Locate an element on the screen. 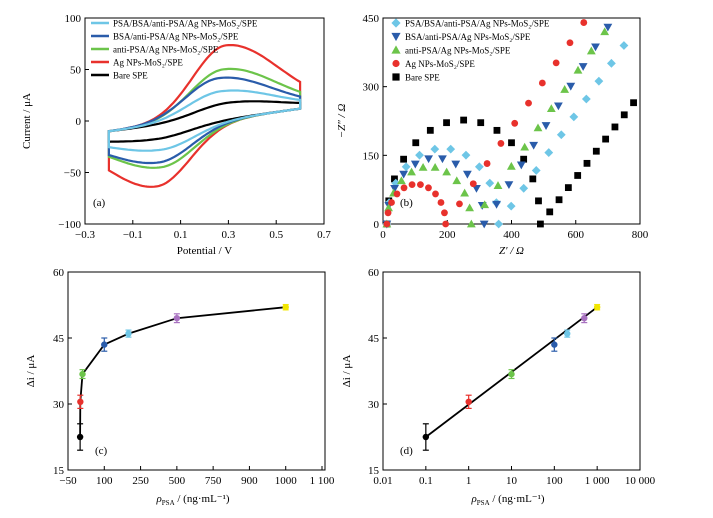  x-tick-label: 200 is located at coordinates (447, 235).